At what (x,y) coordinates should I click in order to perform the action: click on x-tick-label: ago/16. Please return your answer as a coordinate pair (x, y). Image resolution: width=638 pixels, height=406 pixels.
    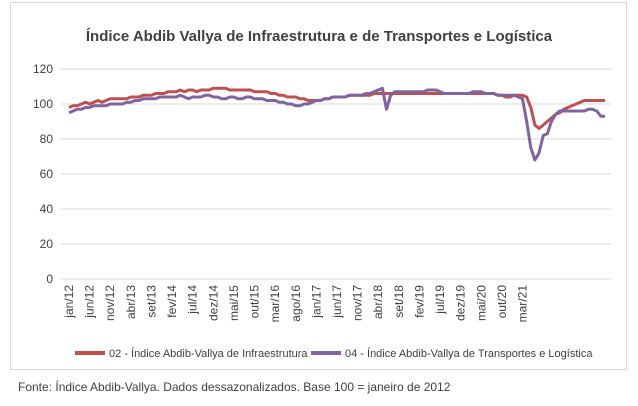
    Looking at the image, I should click on (296, 303).